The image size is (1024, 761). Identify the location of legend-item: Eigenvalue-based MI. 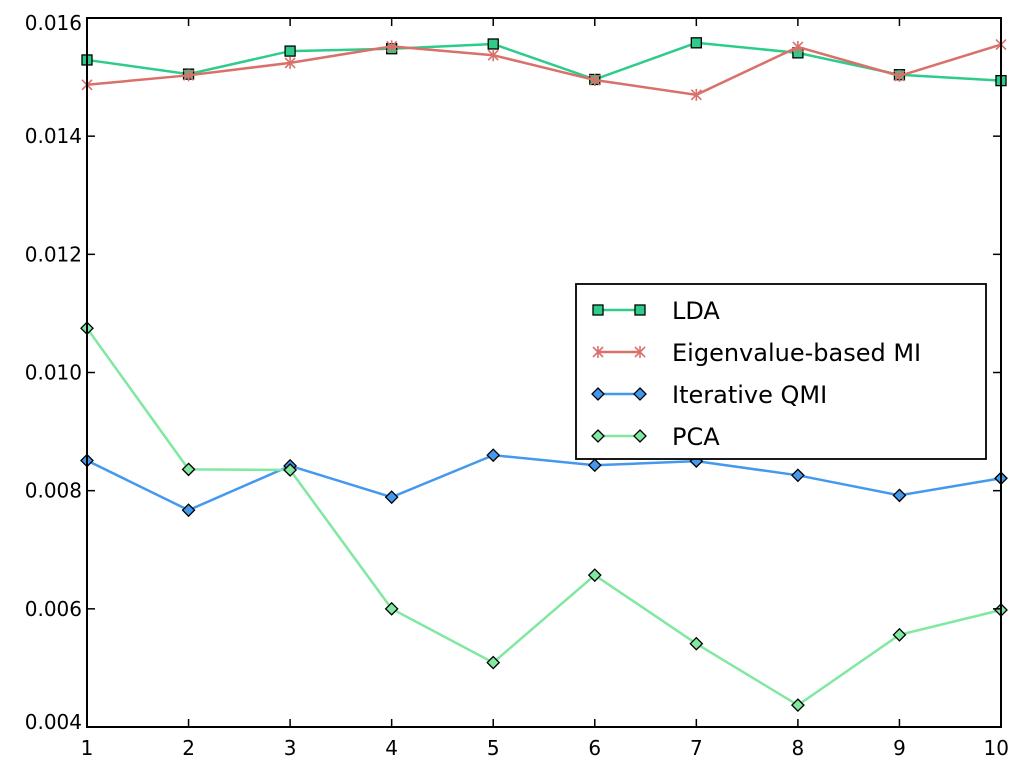
(756, 353).